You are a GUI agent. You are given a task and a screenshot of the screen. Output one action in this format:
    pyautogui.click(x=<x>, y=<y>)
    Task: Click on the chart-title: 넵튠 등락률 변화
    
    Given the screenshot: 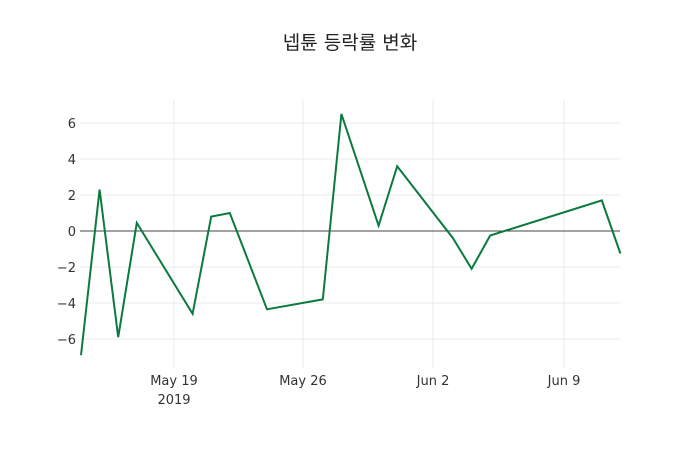 What is the action you would take?
    pyautogui.click(x=350, y=43)
    